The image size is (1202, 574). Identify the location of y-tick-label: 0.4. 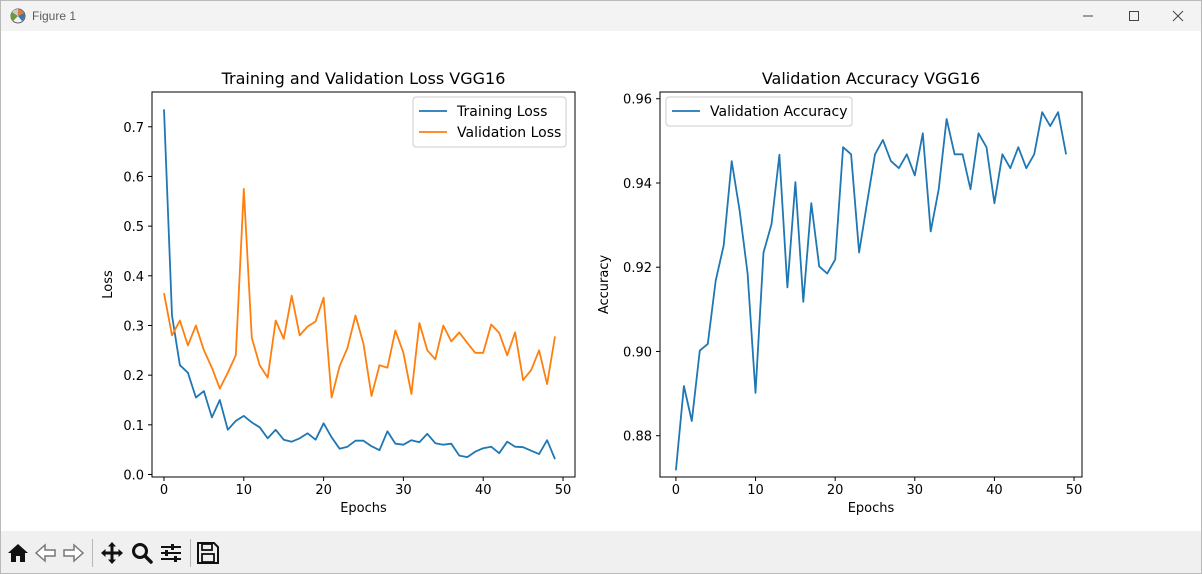
(133, 277).